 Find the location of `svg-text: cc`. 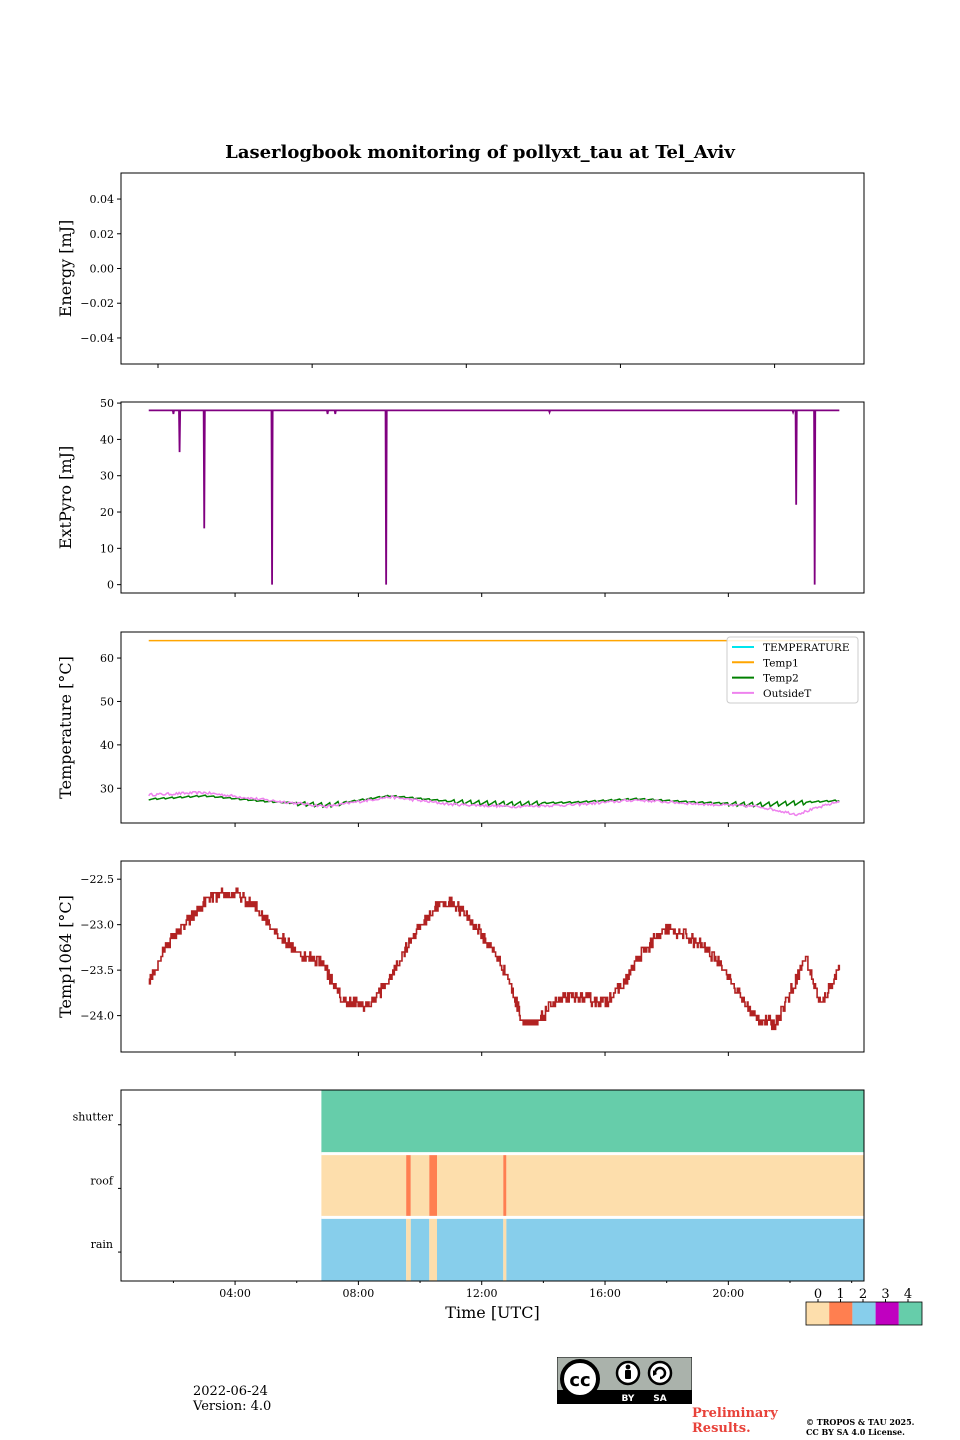

svg-text: cc is located at coordinates (579, 1380).